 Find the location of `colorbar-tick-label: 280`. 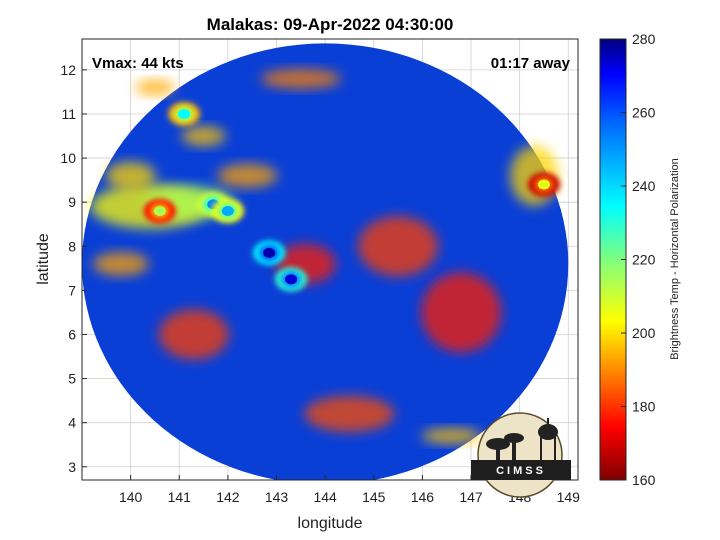

colorbar-tick-label: 280 is located at coordinates (644, 39).